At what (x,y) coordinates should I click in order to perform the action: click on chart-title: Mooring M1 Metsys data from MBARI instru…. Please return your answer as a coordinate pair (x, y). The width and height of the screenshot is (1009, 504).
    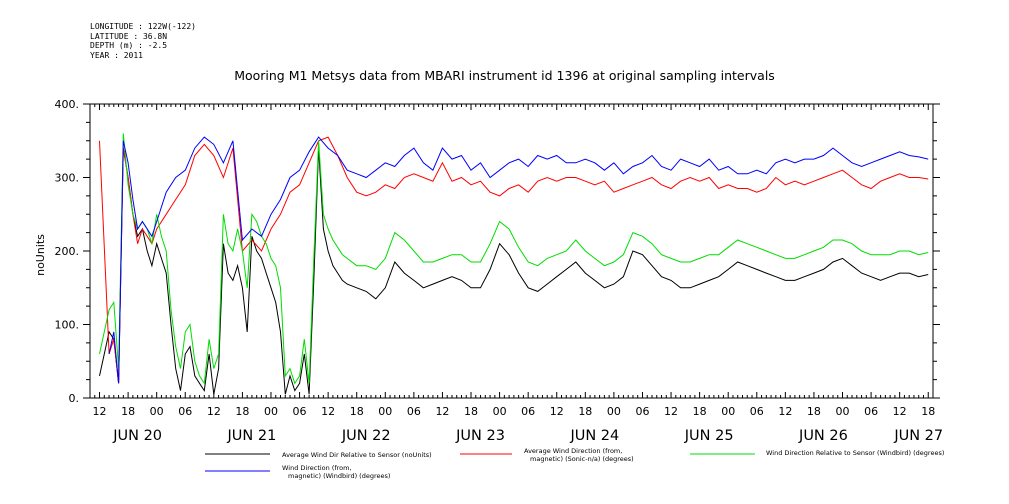
    Looking at the image, I should click on (504, 75).